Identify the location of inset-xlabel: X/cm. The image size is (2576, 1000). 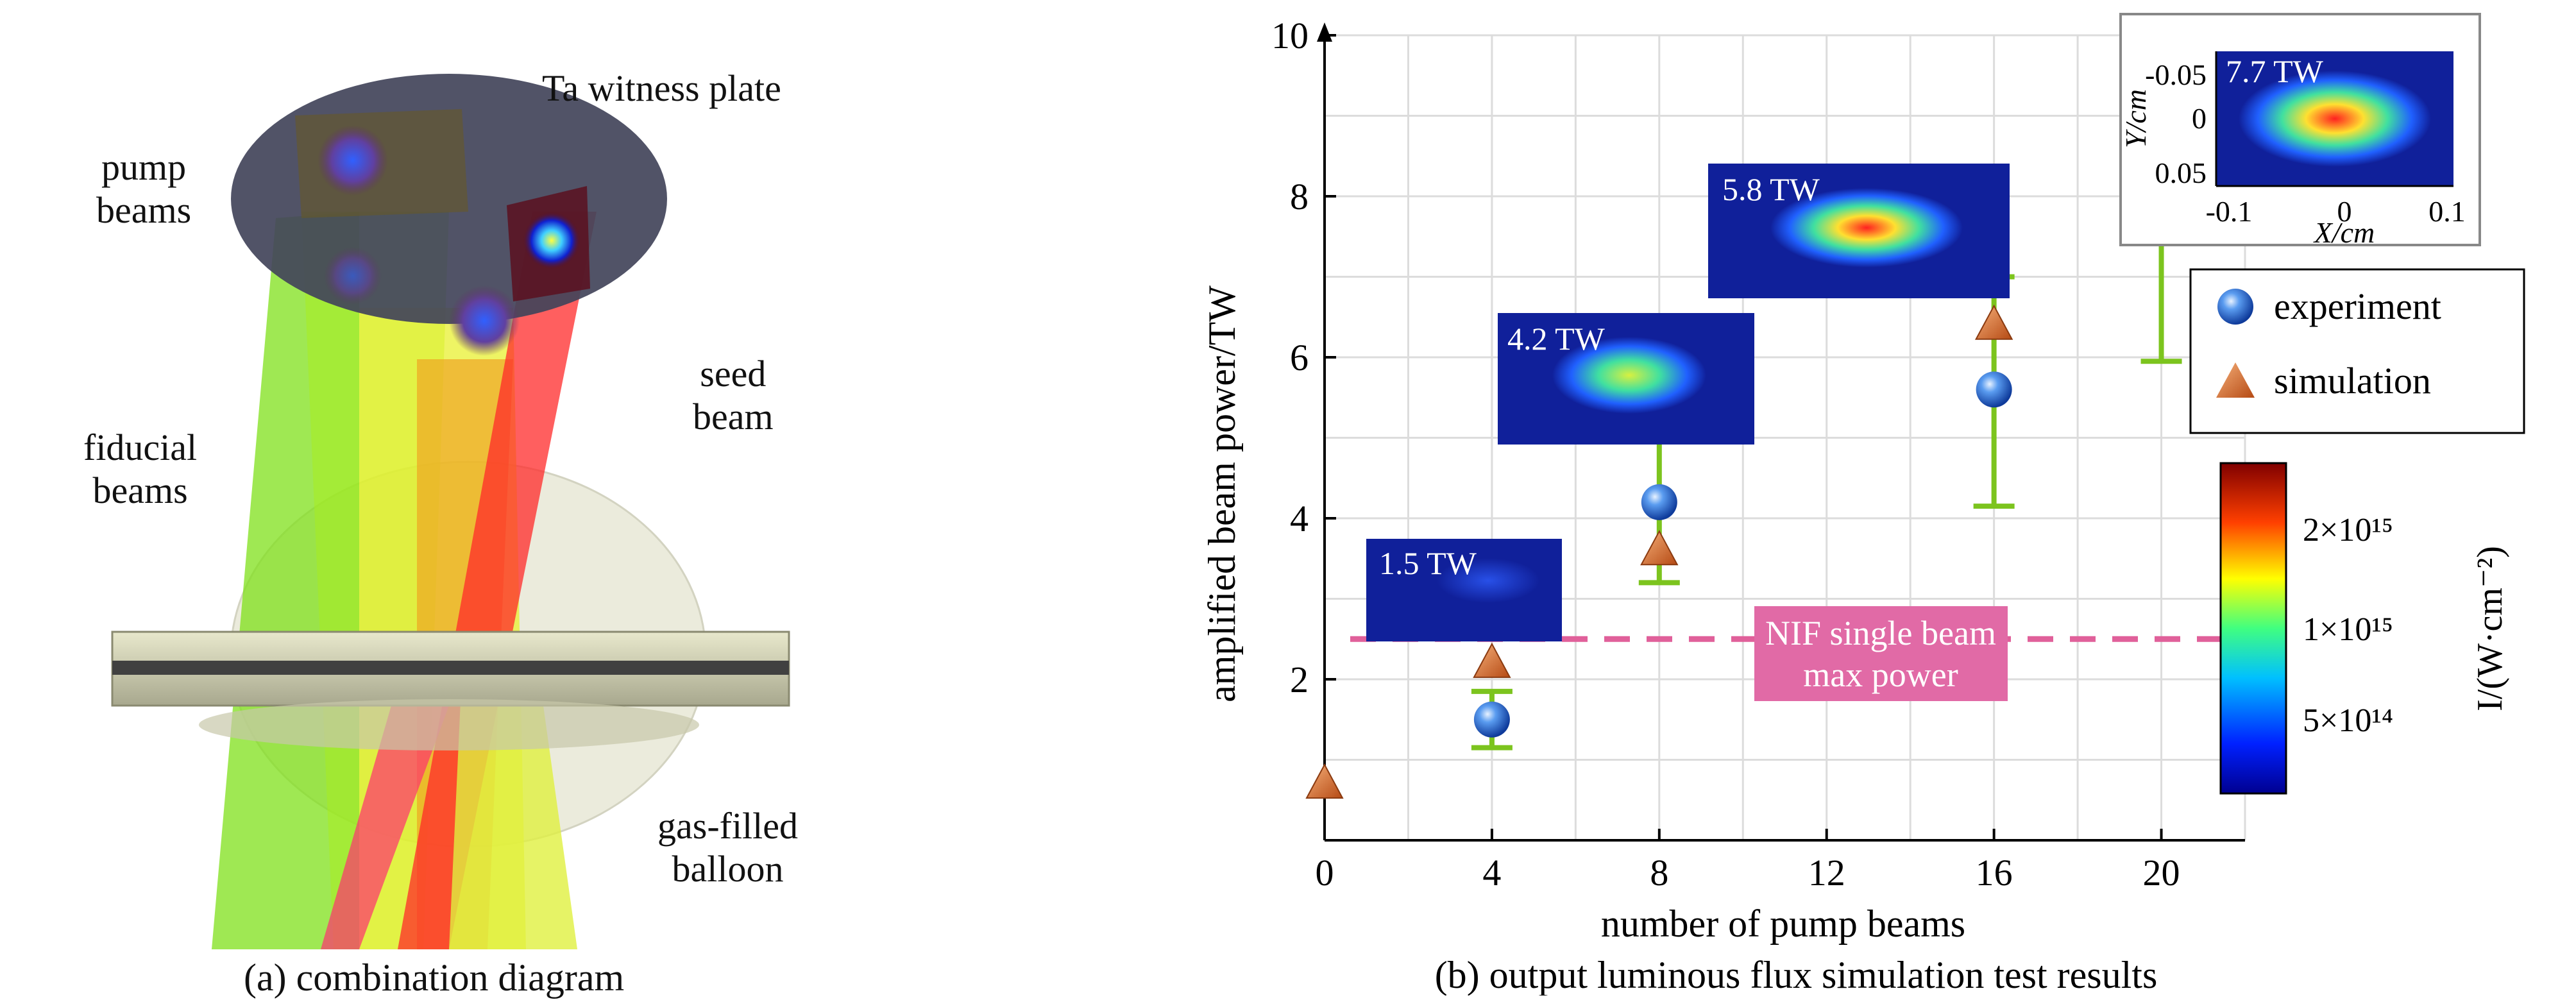
(2344, 232).